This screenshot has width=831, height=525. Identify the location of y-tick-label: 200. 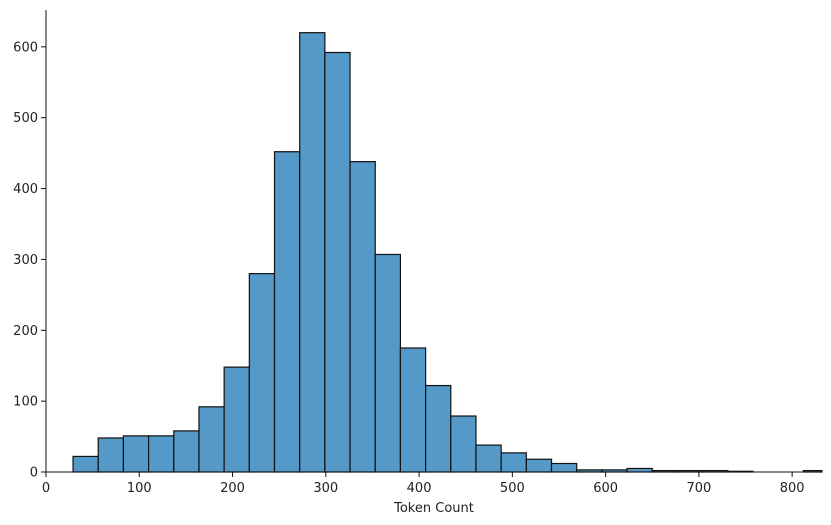
(25, 331).